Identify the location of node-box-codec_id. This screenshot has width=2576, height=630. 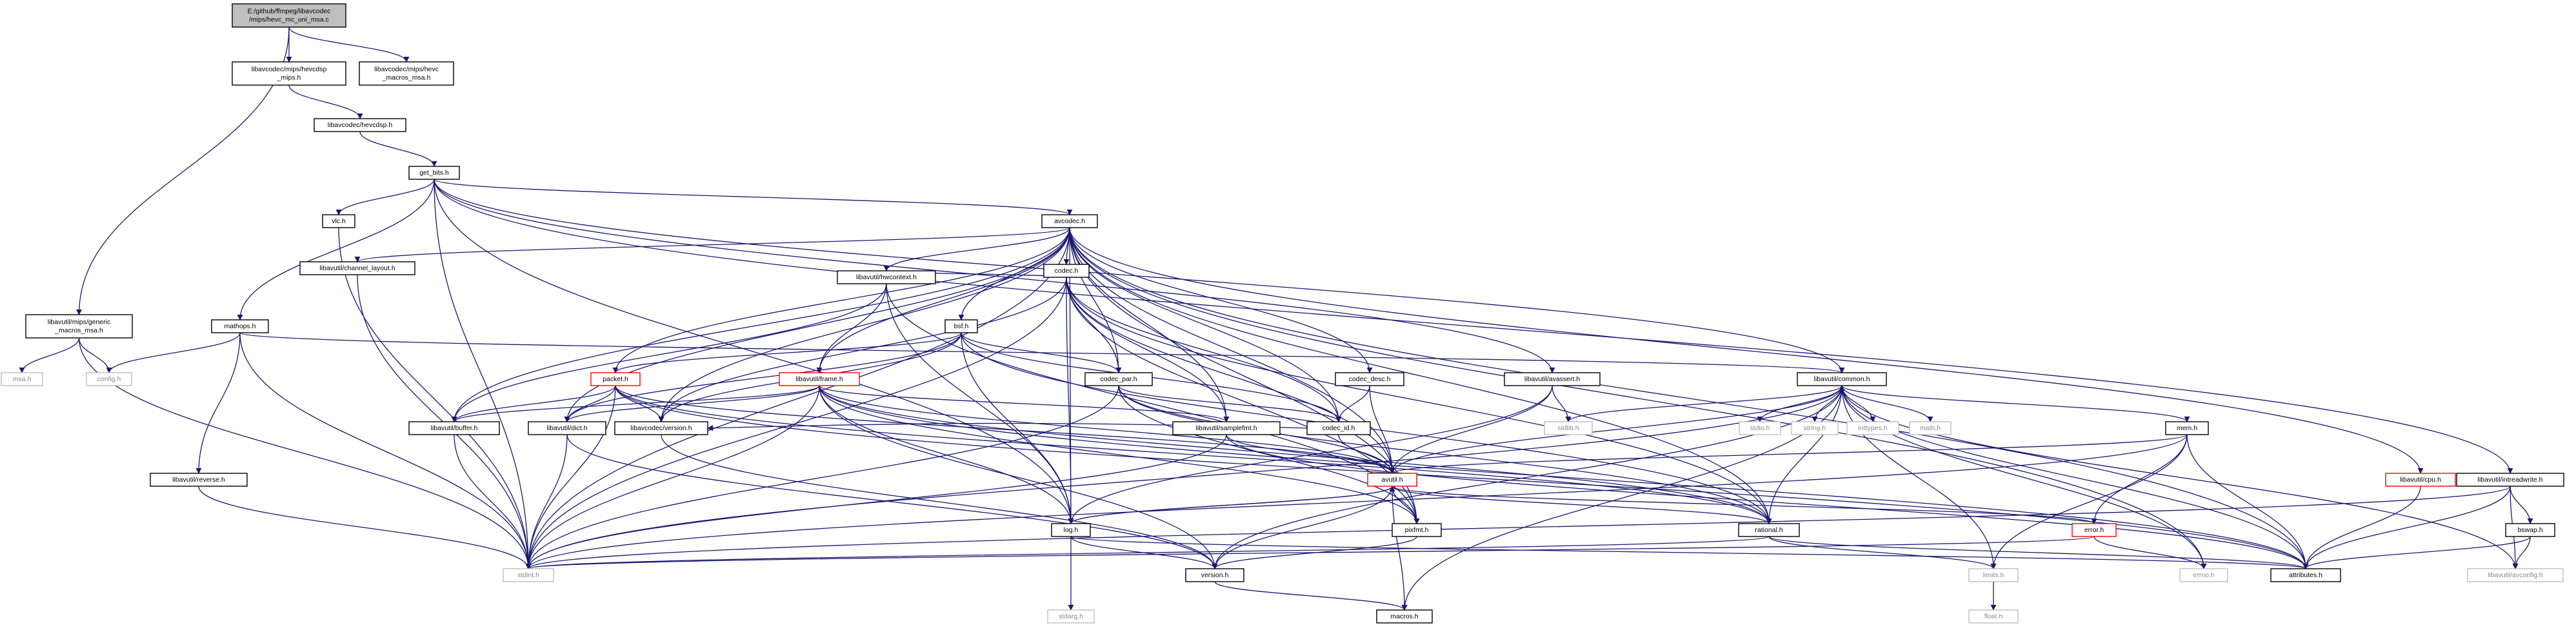
(1338, 428).